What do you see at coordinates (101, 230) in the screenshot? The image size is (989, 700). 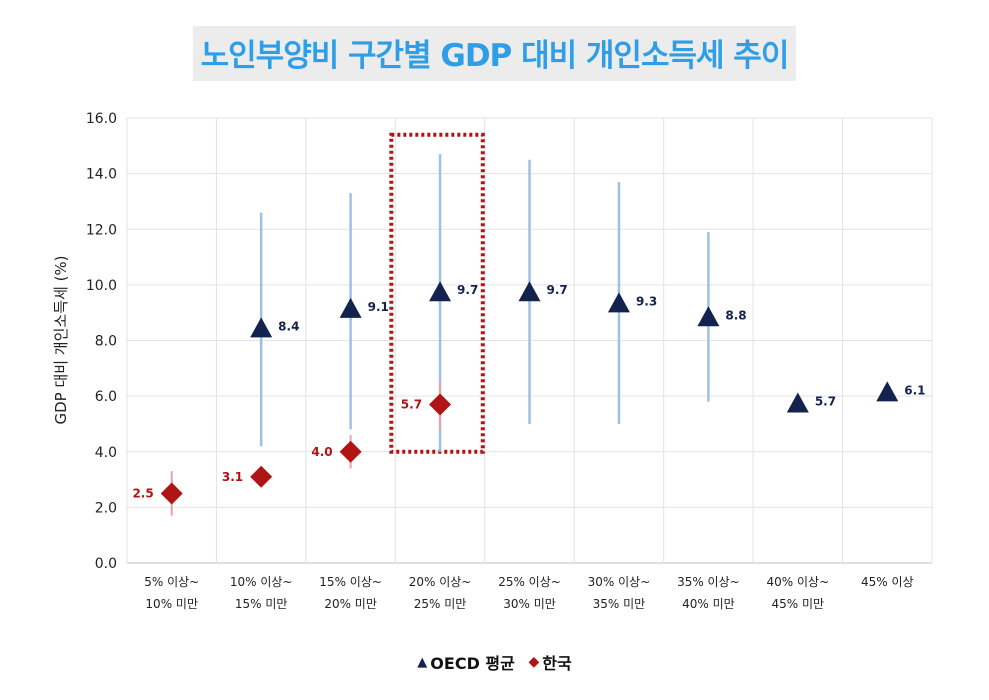 I see `y-tick-label: 12.0` at bounding box center [101, 230].